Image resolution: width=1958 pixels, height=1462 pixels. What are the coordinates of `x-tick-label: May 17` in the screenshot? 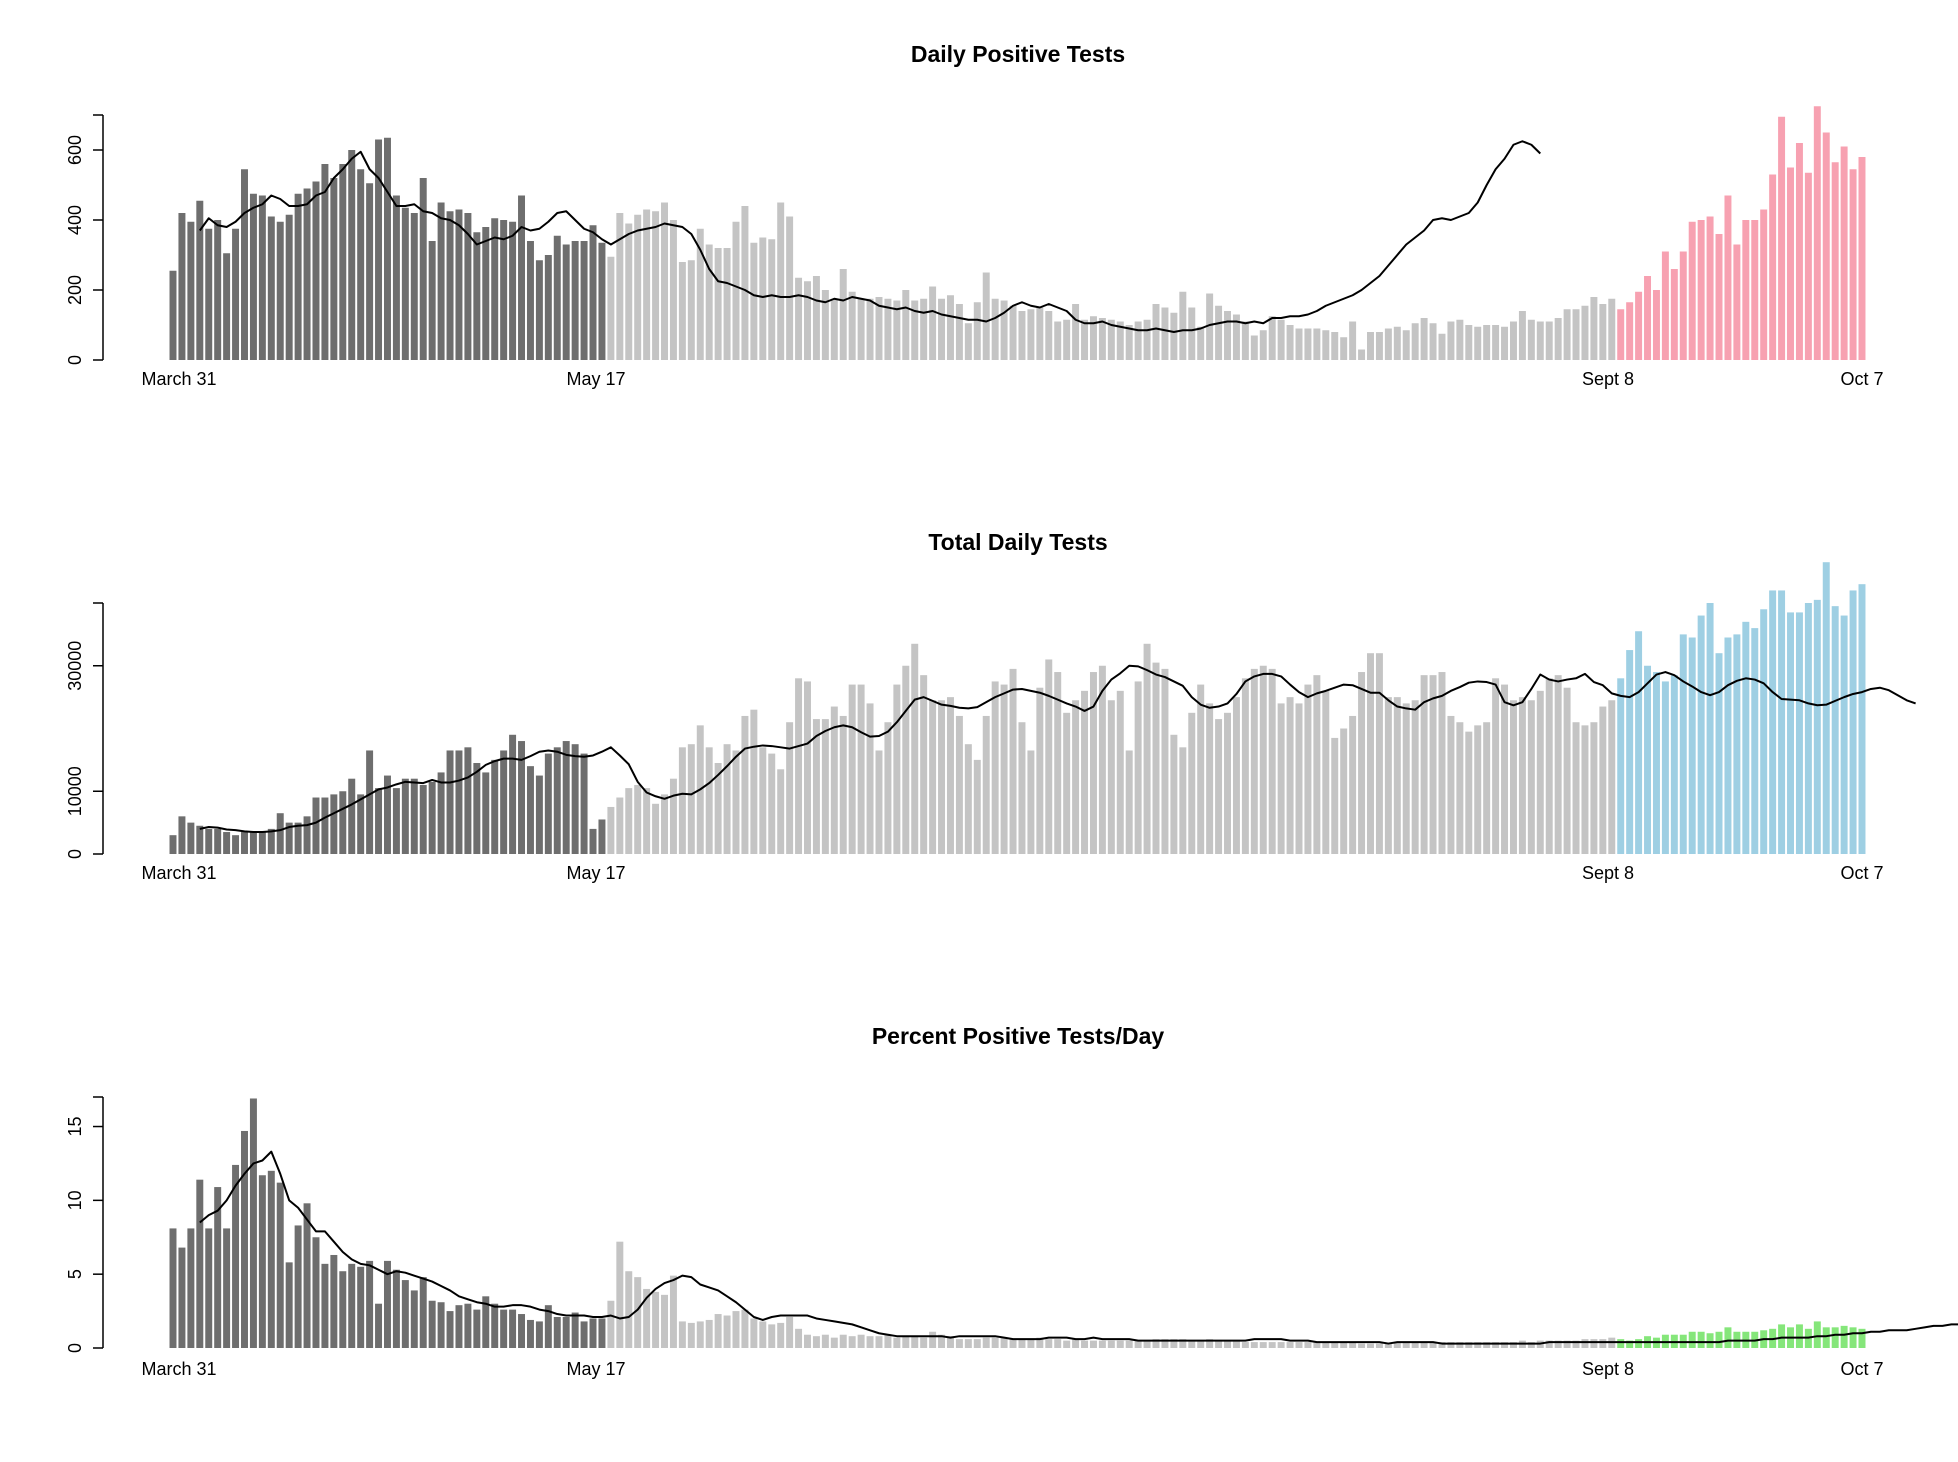 It's located at (595, 379).